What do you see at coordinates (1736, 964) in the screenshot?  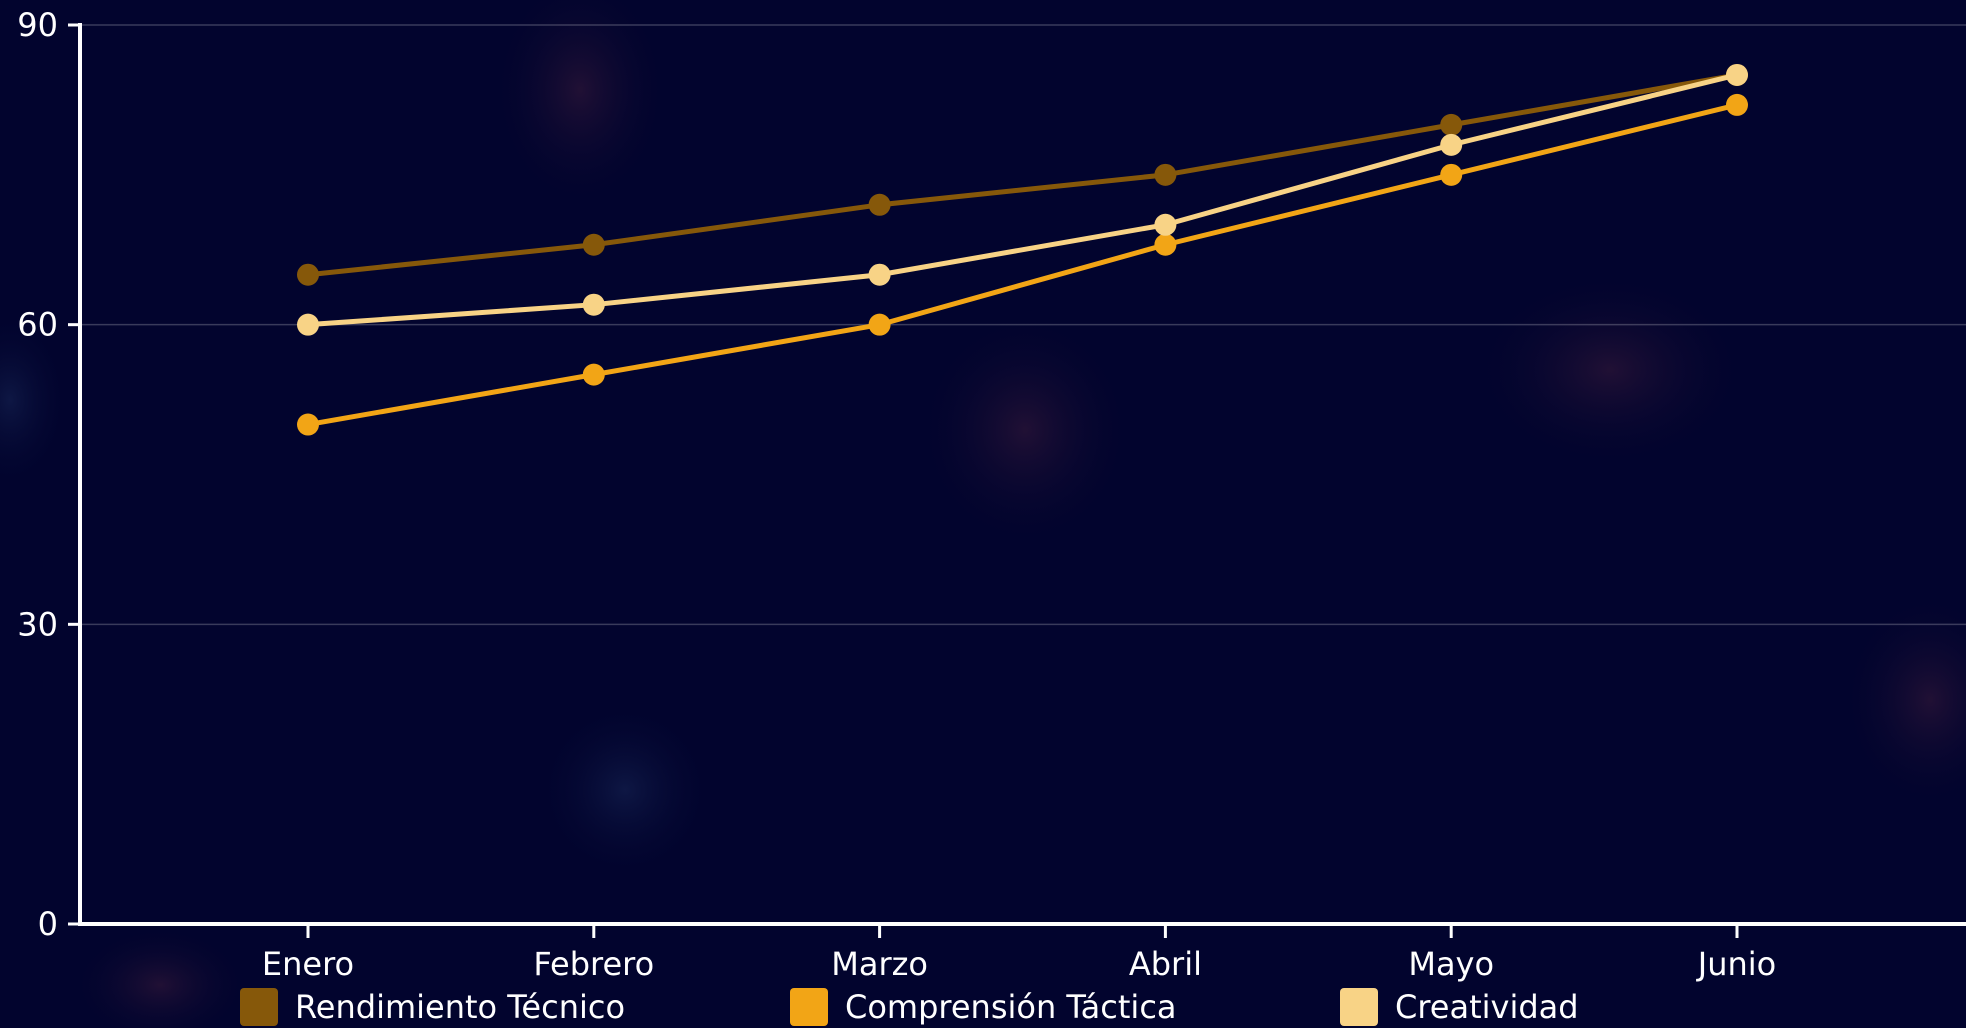 I see `x-tick-label: Junio` at bounding box center [1736, 964].